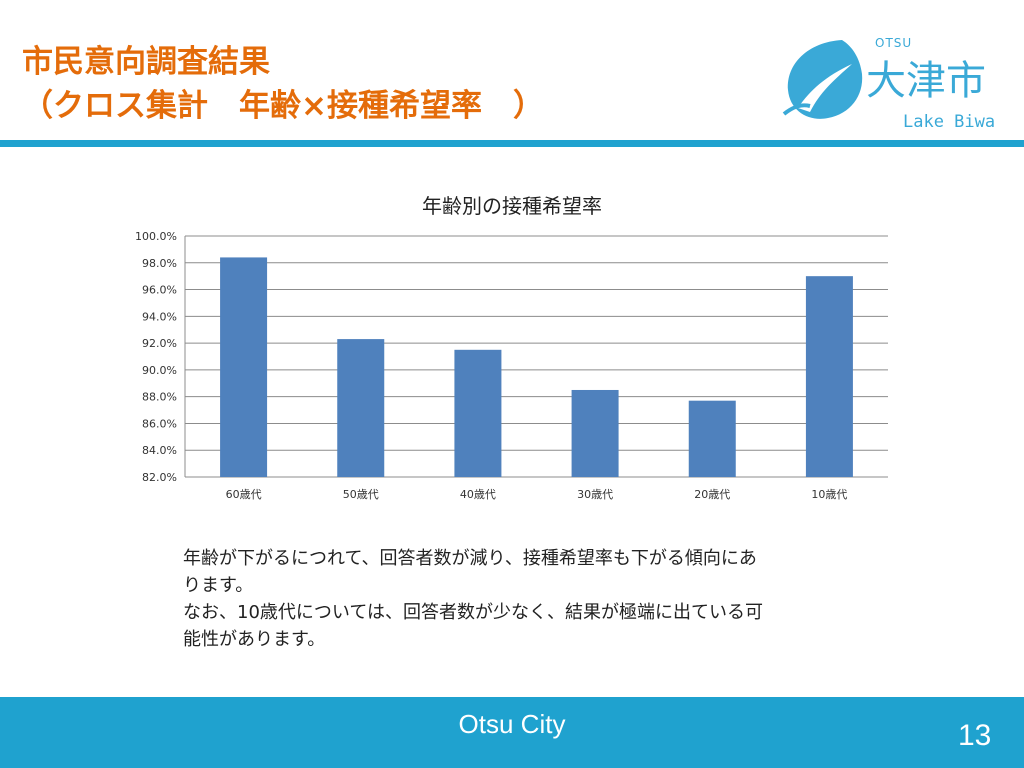  Describe the element at coordinates (159, 290) in the screenshot. I see `y-tick-label: 96.0%` at that location.